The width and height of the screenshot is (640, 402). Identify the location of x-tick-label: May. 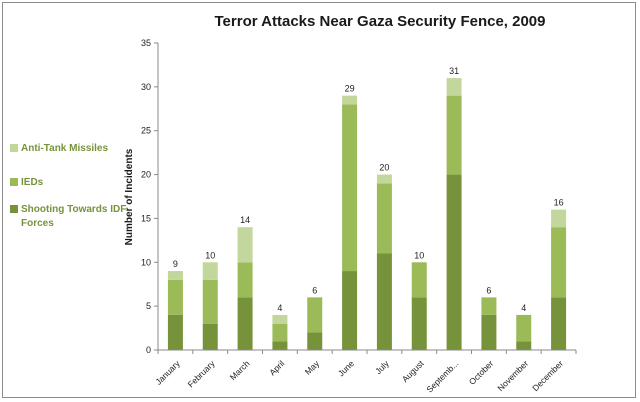
(312, 367).